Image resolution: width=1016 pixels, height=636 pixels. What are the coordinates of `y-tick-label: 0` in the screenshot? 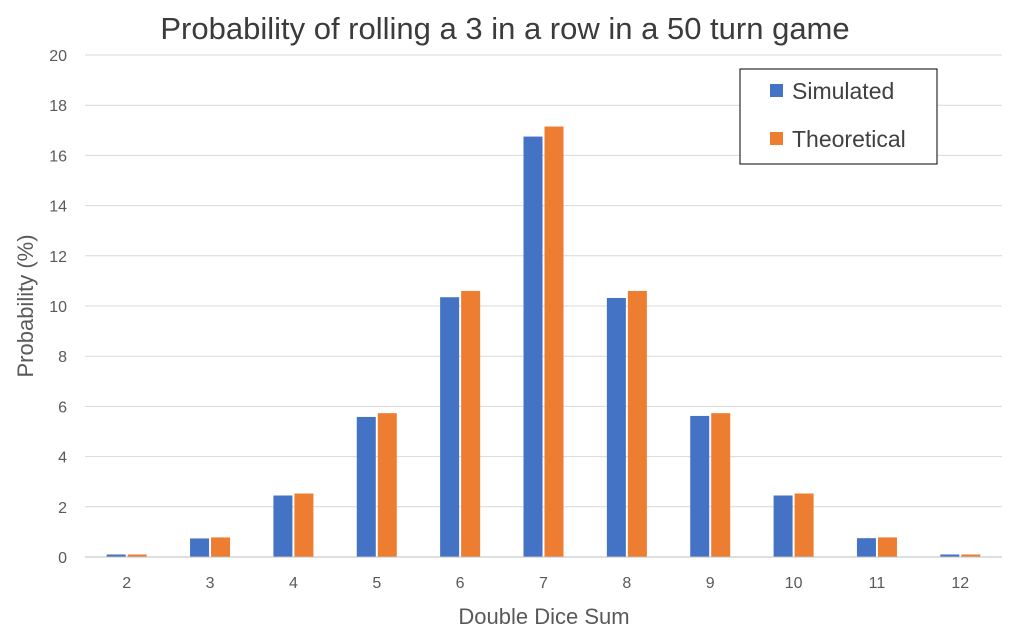 It's located at (62, 558).